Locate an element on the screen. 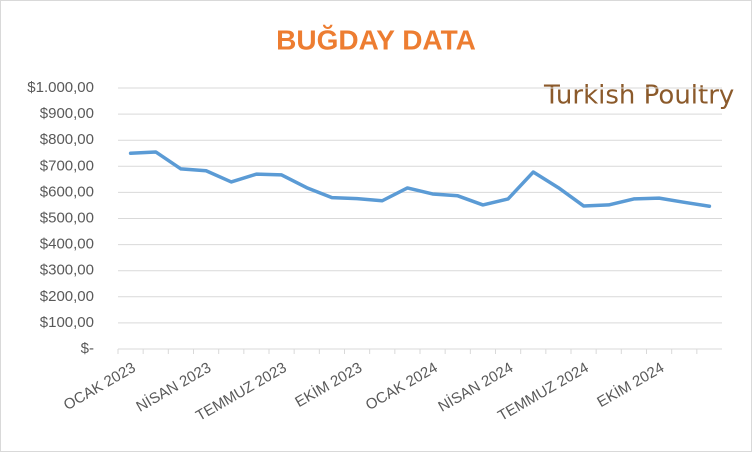 The width and height of the screenshot is (752, 452). y-tick-label: $600,00 is located at coordinates (67, 191).